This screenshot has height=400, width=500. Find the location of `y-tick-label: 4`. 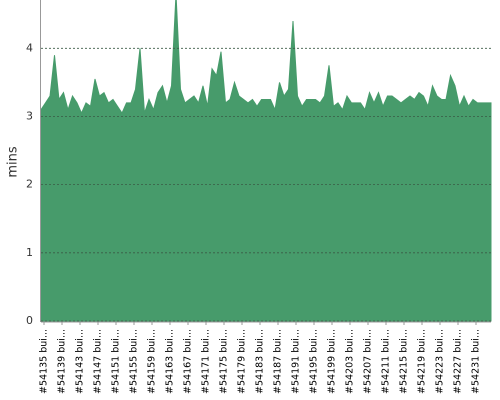

y-tick-label: 4 is located at coordinates (29, 47).